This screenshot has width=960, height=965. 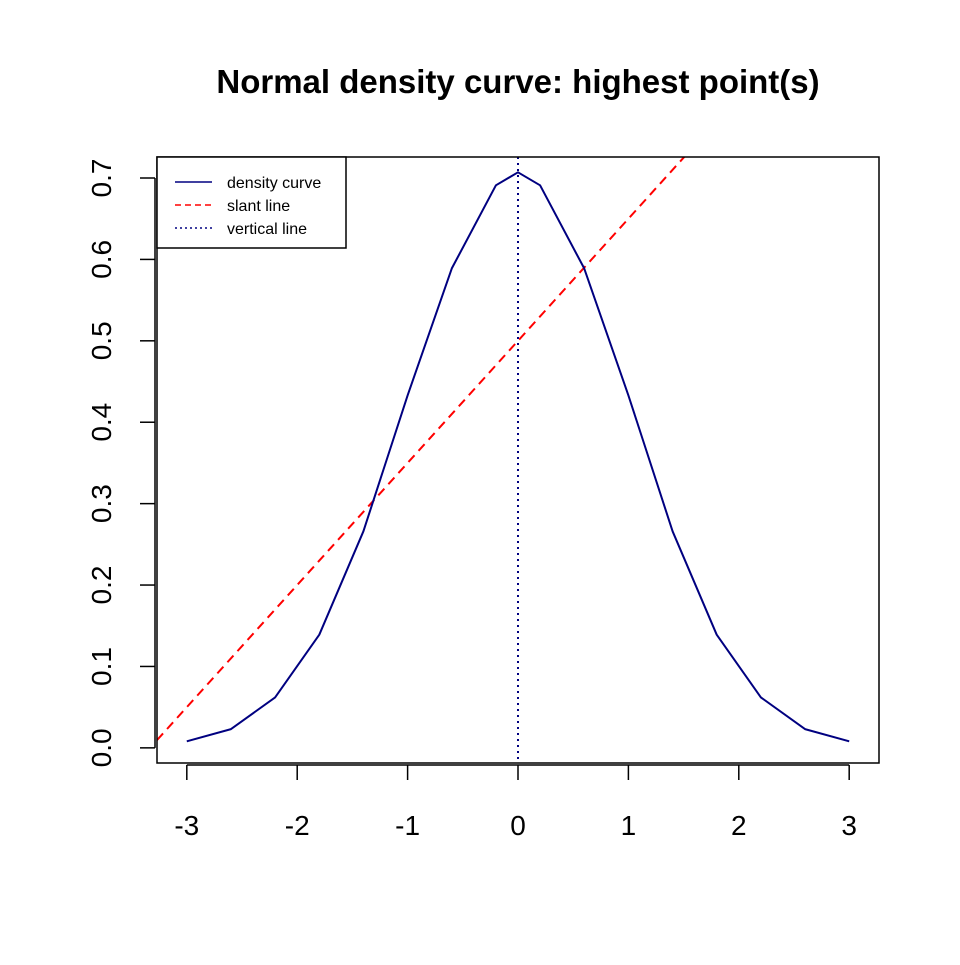 I want to click on y-tick-label: 0.5, so click(x=101, y=340).